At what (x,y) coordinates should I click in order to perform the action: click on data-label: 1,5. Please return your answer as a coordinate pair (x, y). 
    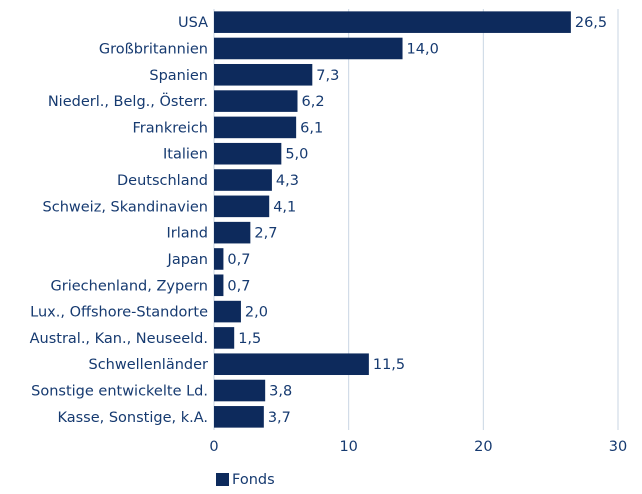
    Looking at the image, I should click on (249, 339).